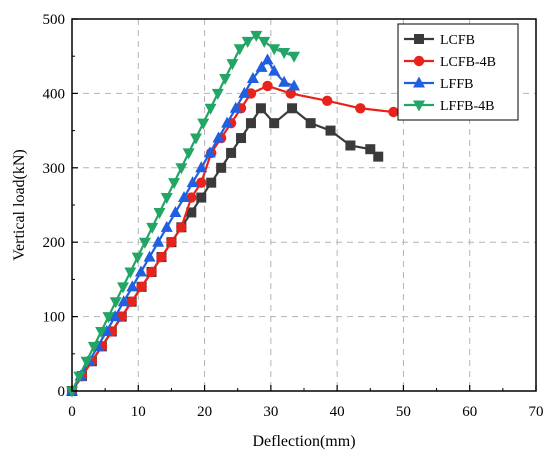  I want to click on legend-marker-lcfb, so click(419, 39).